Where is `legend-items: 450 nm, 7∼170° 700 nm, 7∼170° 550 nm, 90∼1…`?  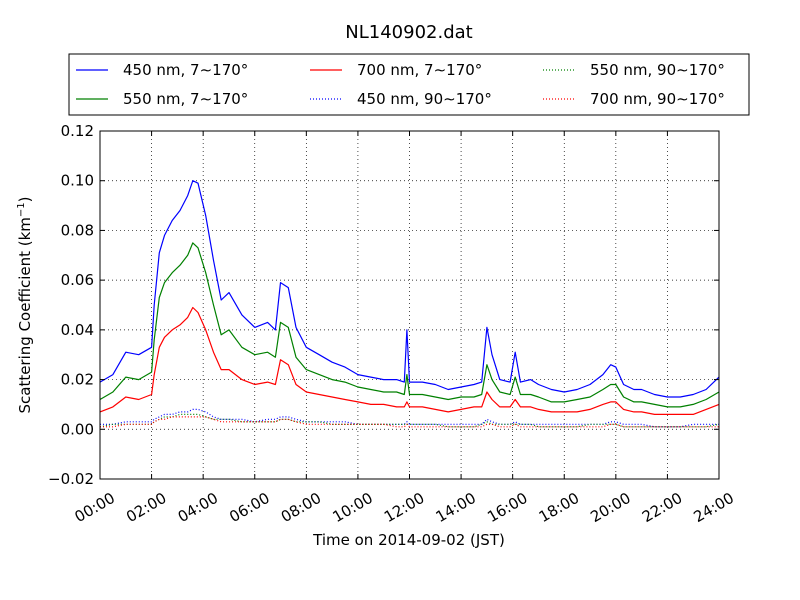
legend-items: 450 nm, 7∼170° 700 nm, 7∼170° 550 nm, 90∼1… is located at coordinates (400, 84).